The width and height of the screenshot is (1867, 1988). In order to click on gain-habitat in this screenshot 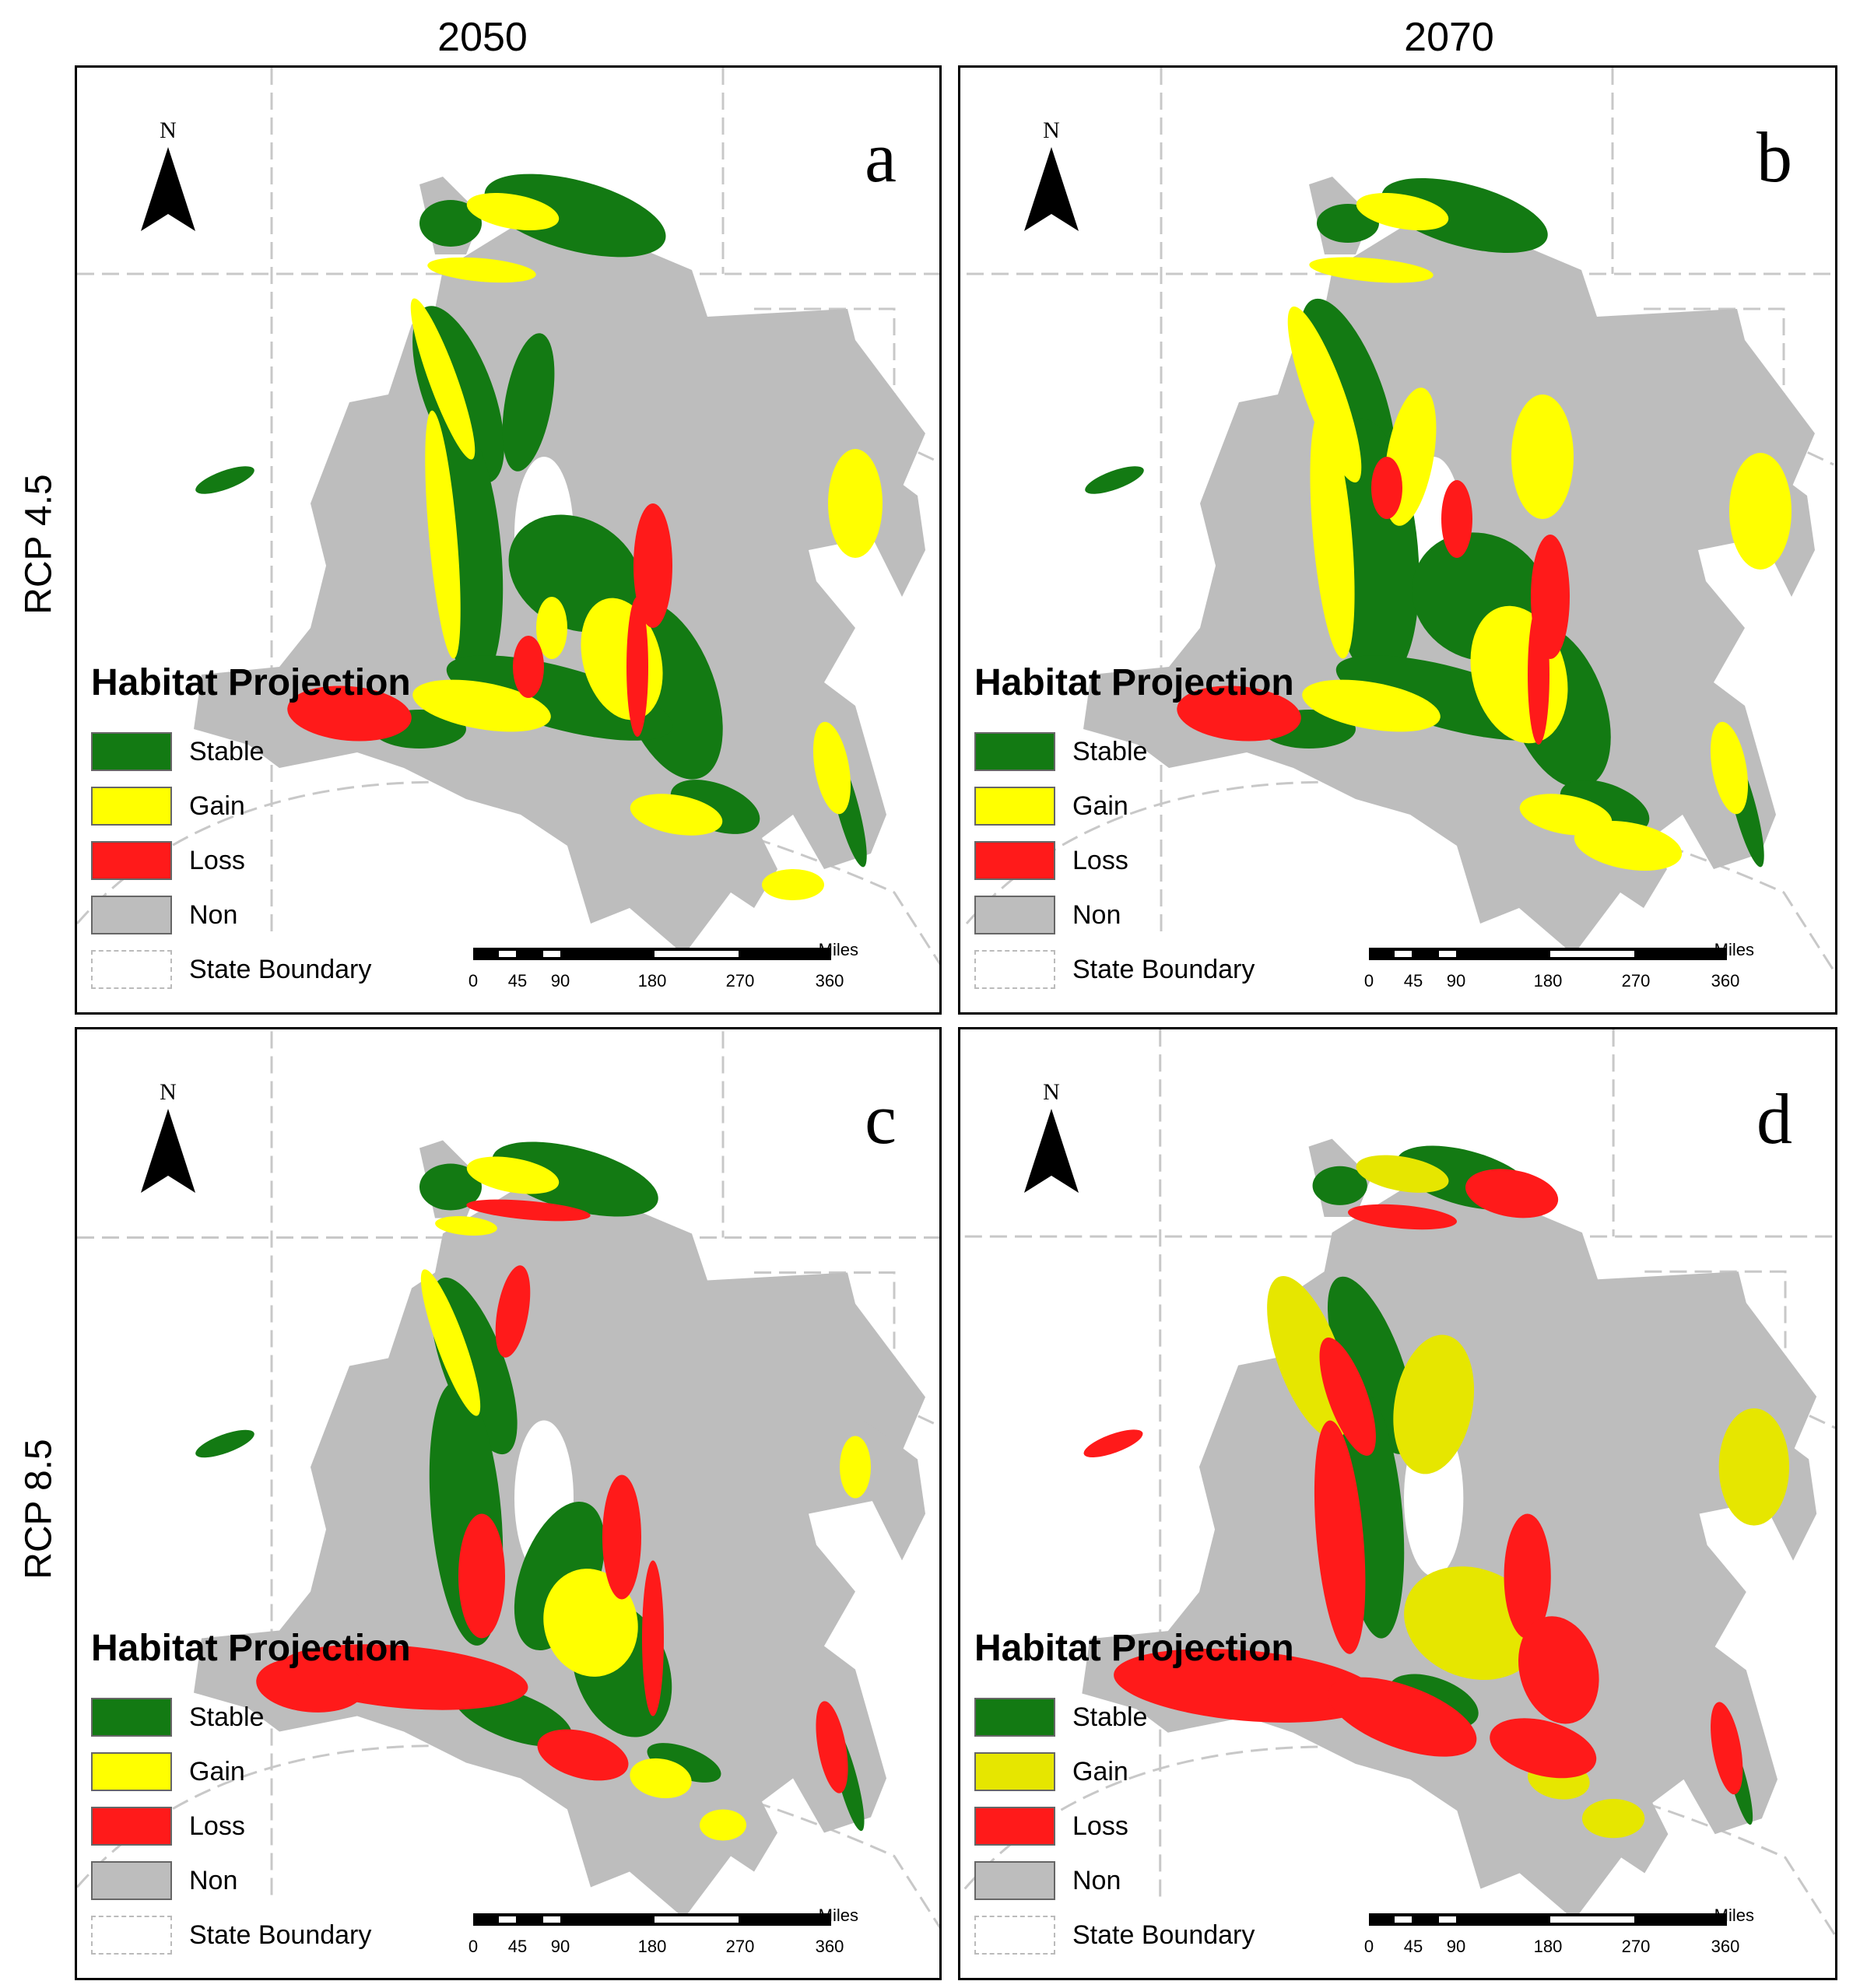, I will do `click(646, 546)`.